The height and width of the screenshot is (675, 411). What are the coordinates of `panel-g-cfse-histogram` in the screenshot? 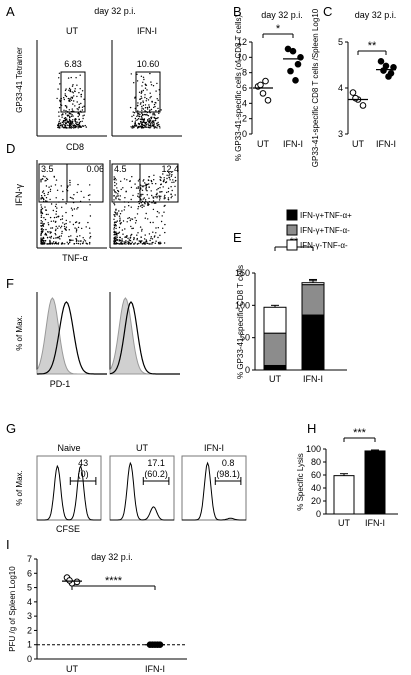 It's located at (69, 492).